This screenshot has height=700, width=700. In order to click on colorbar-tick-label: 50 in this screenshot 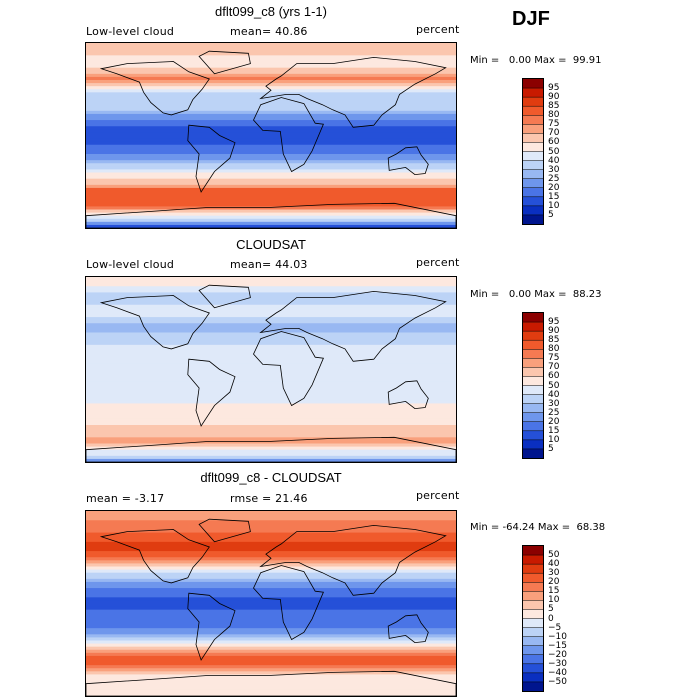, I will do `click(554, 151)`.